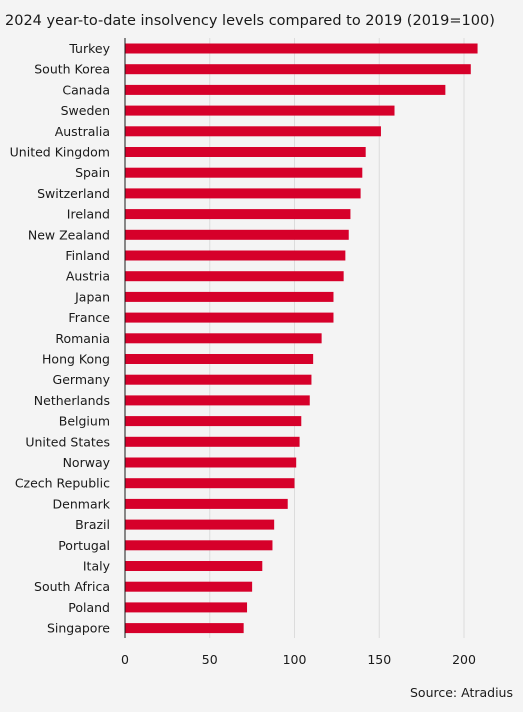 The width and height of the screenshot is (523, 712). I want to click on bar-turkey, so click(301, 48).